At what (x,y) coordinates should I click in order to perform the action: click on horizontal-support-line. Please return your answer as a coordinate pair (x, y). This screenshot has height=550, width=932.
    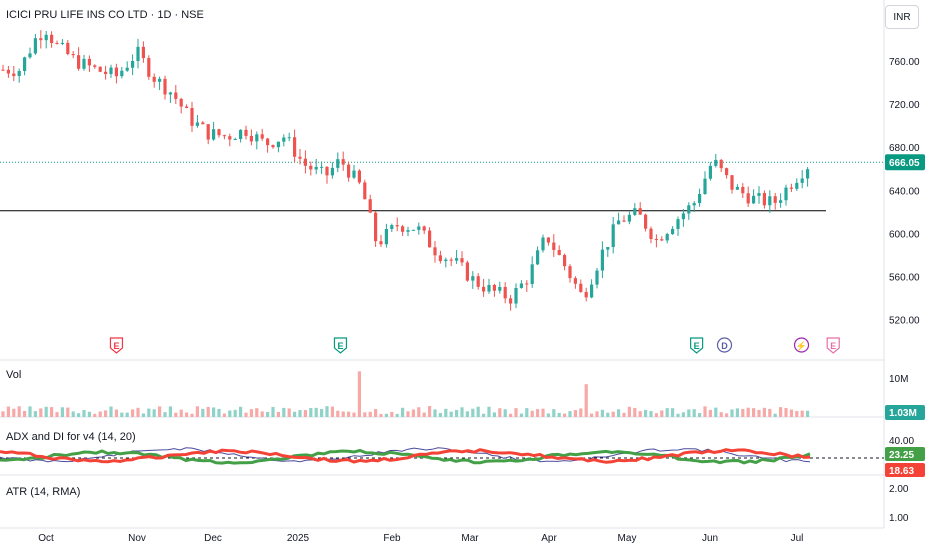
    Looking at the image, I should click on (442, 186).